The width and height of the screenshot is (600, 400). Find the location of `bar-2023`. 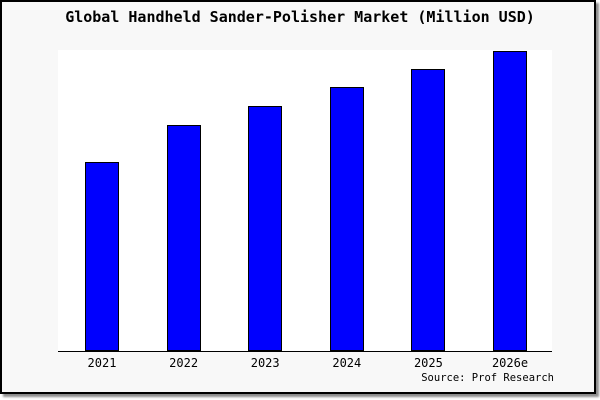

bar-2023 is located at coordinates (265, 228).